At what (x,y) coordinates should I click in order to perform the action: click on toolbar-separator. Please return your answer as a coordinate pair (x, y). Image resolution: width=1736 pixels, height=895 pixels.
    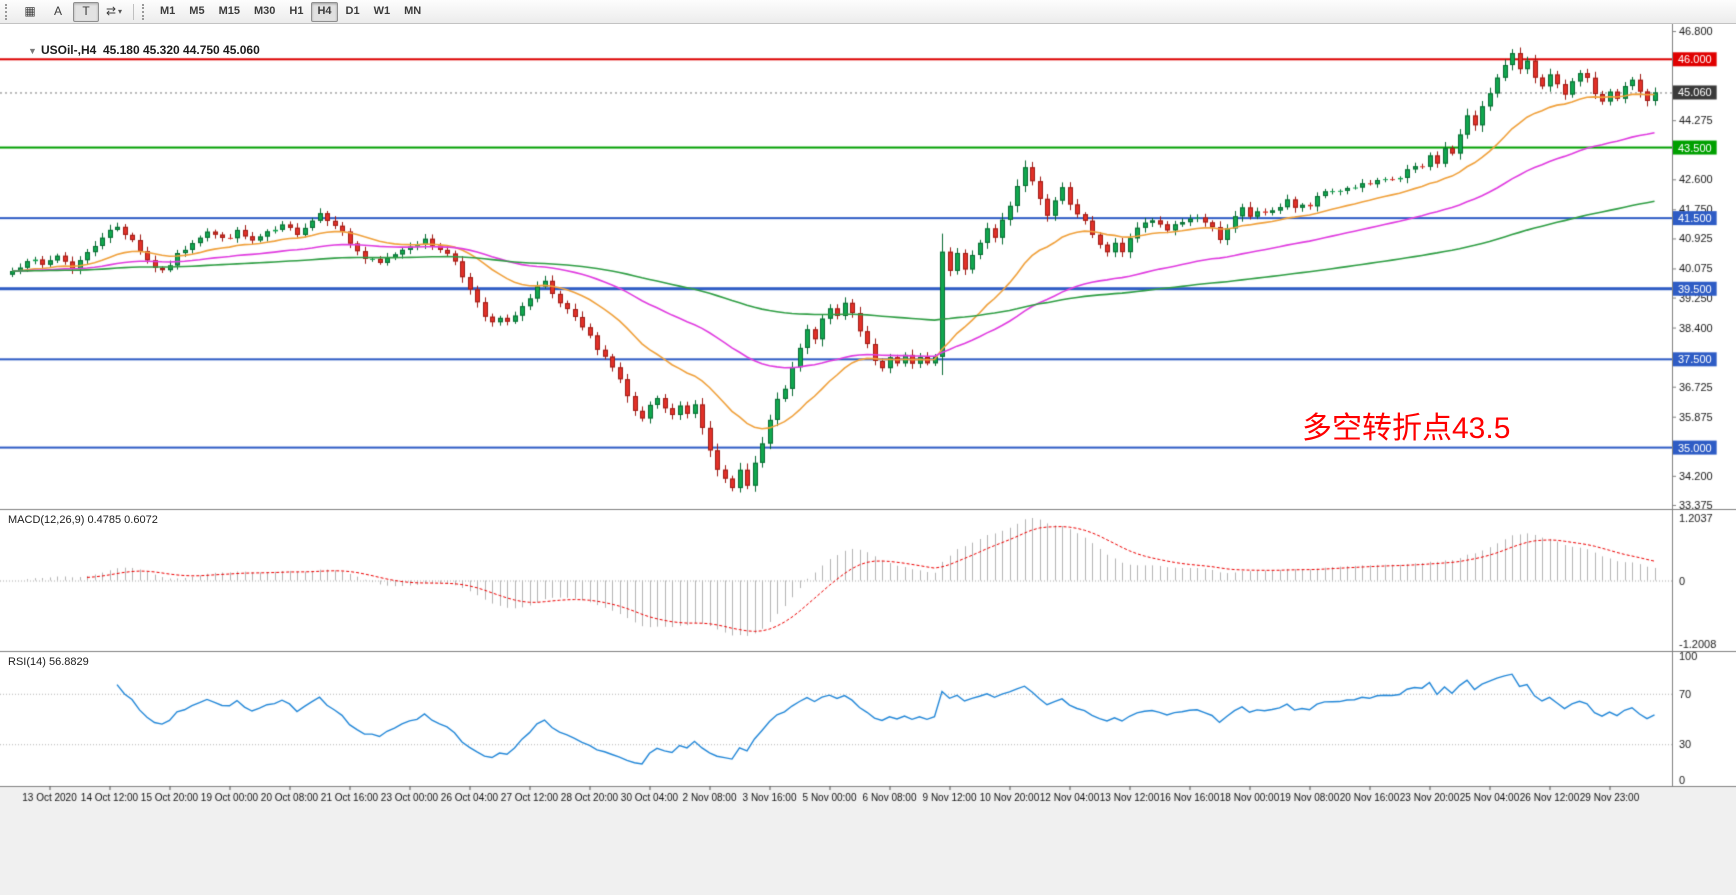
    Looking at the image, I should click on (133, 11).